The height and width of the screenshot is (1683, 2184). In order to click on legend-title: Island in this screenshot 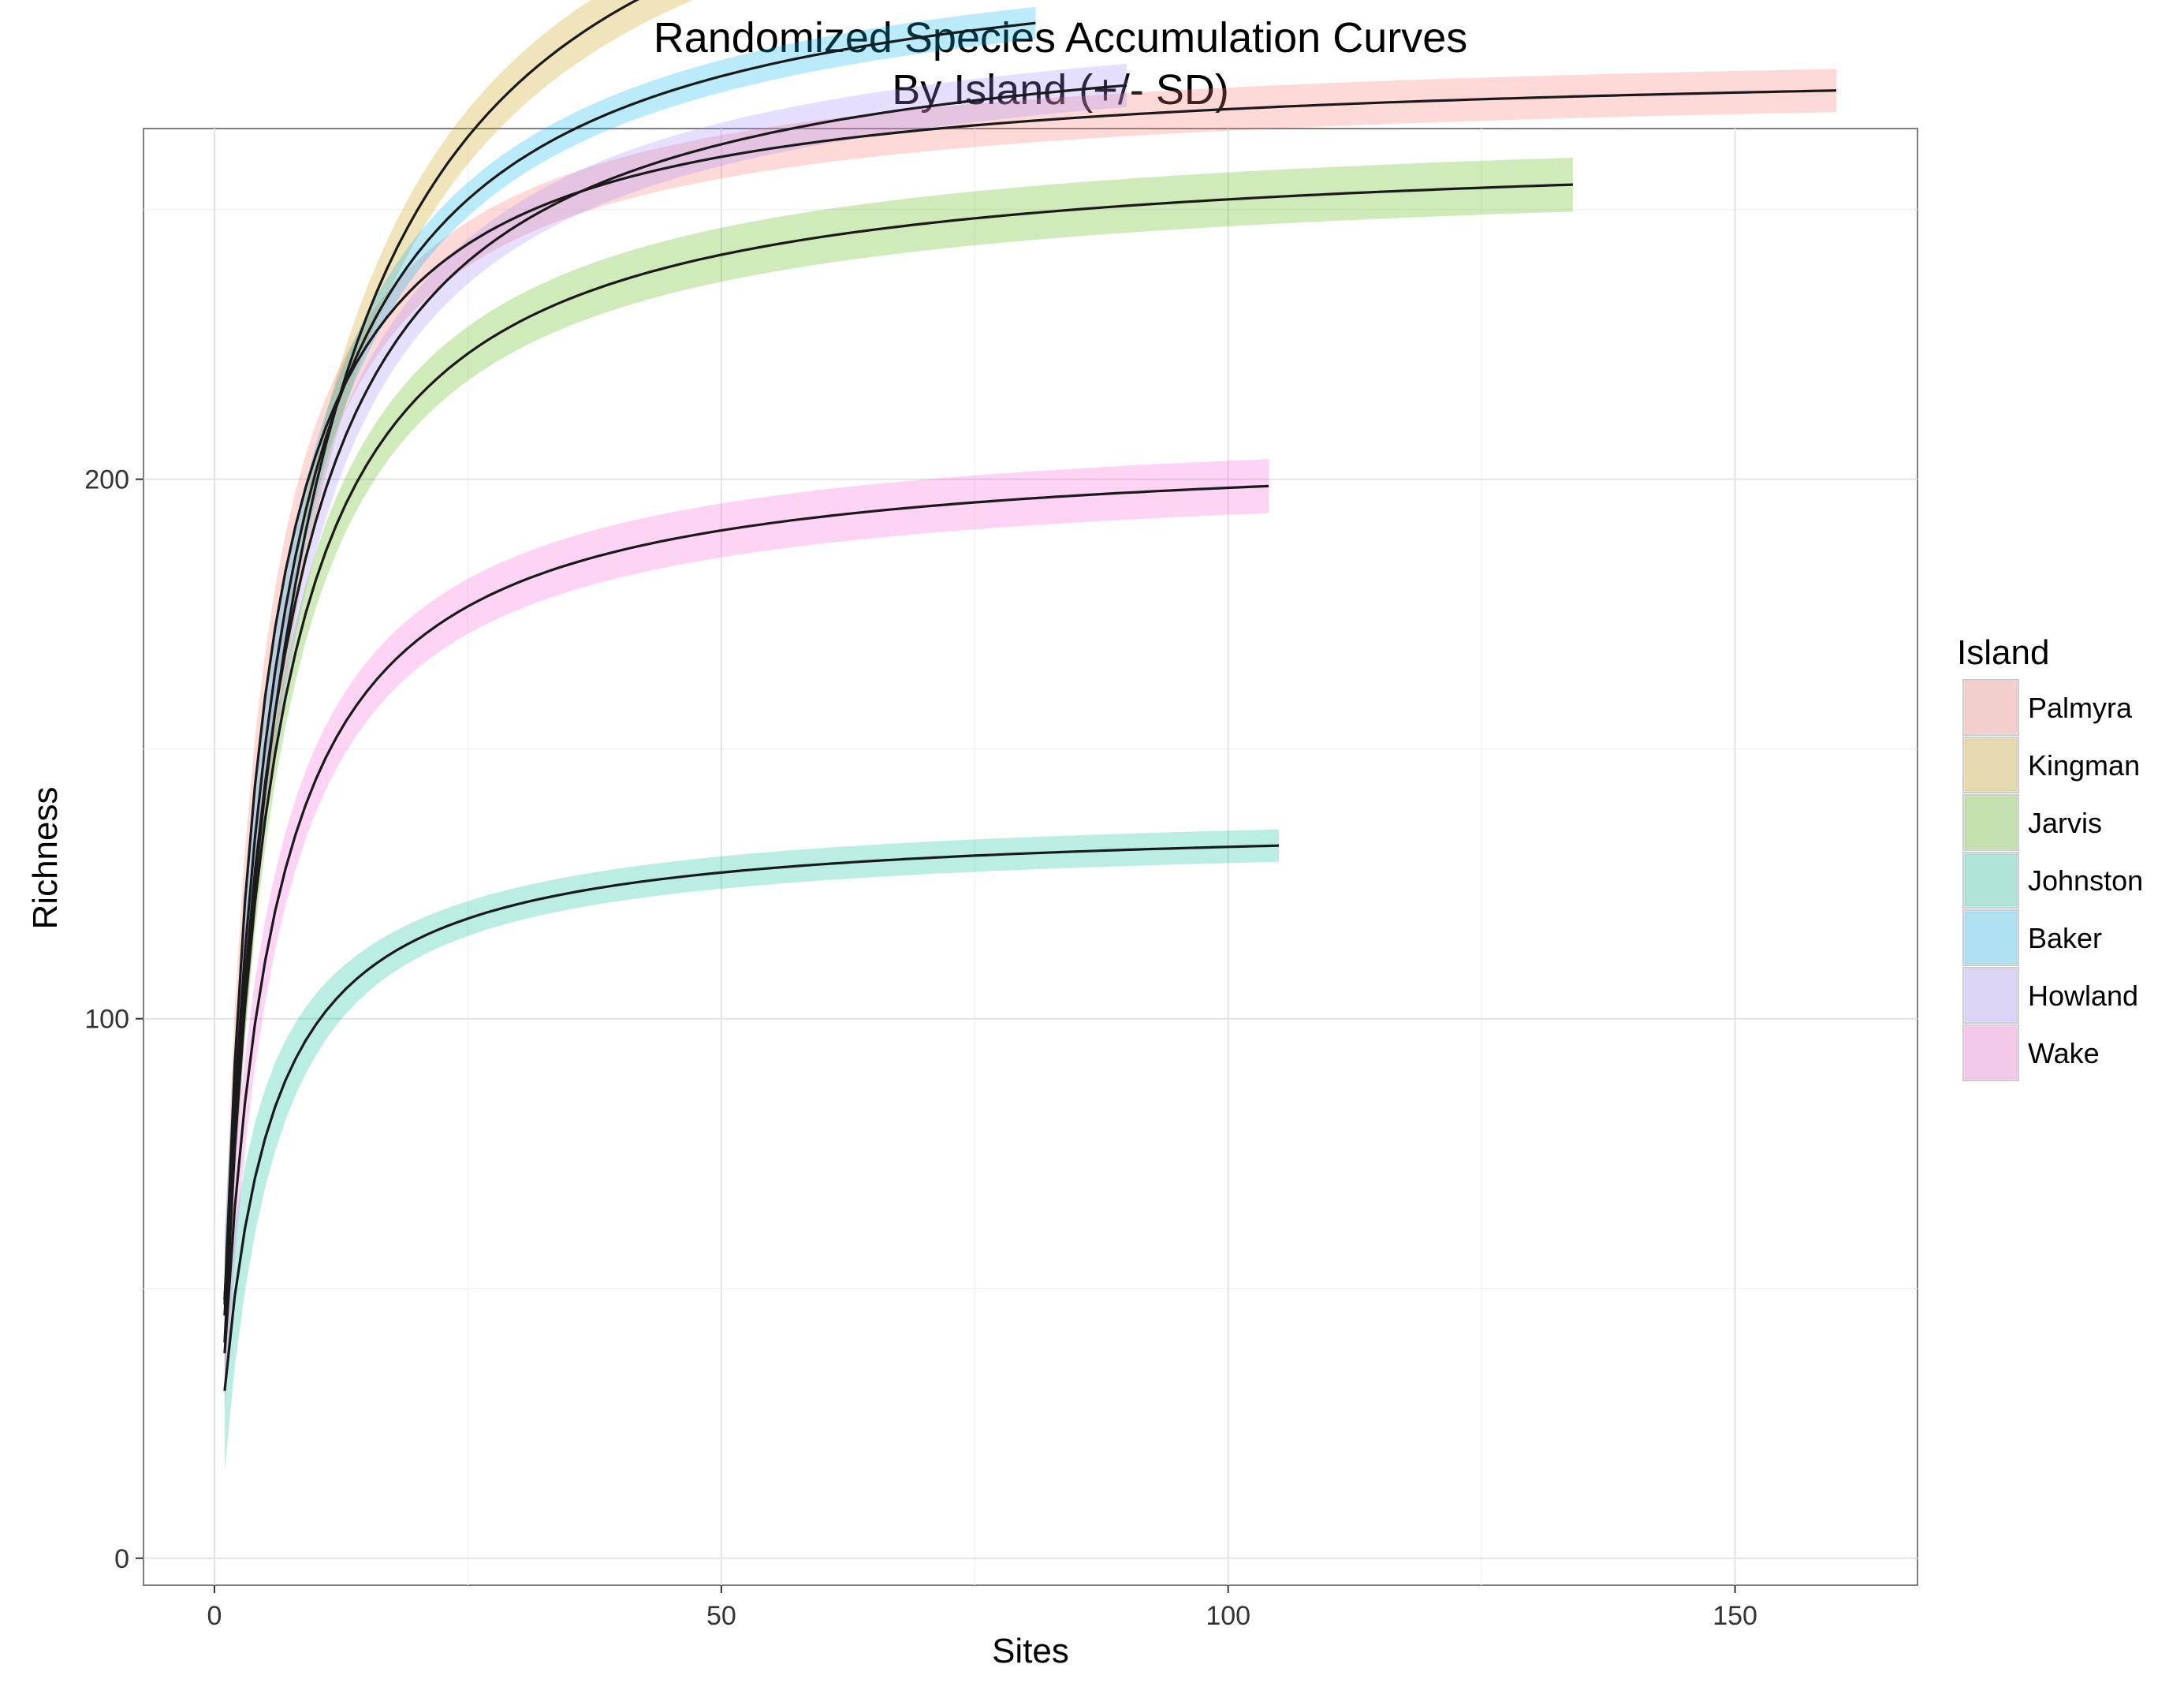, I will do `click(2003, 652)`.